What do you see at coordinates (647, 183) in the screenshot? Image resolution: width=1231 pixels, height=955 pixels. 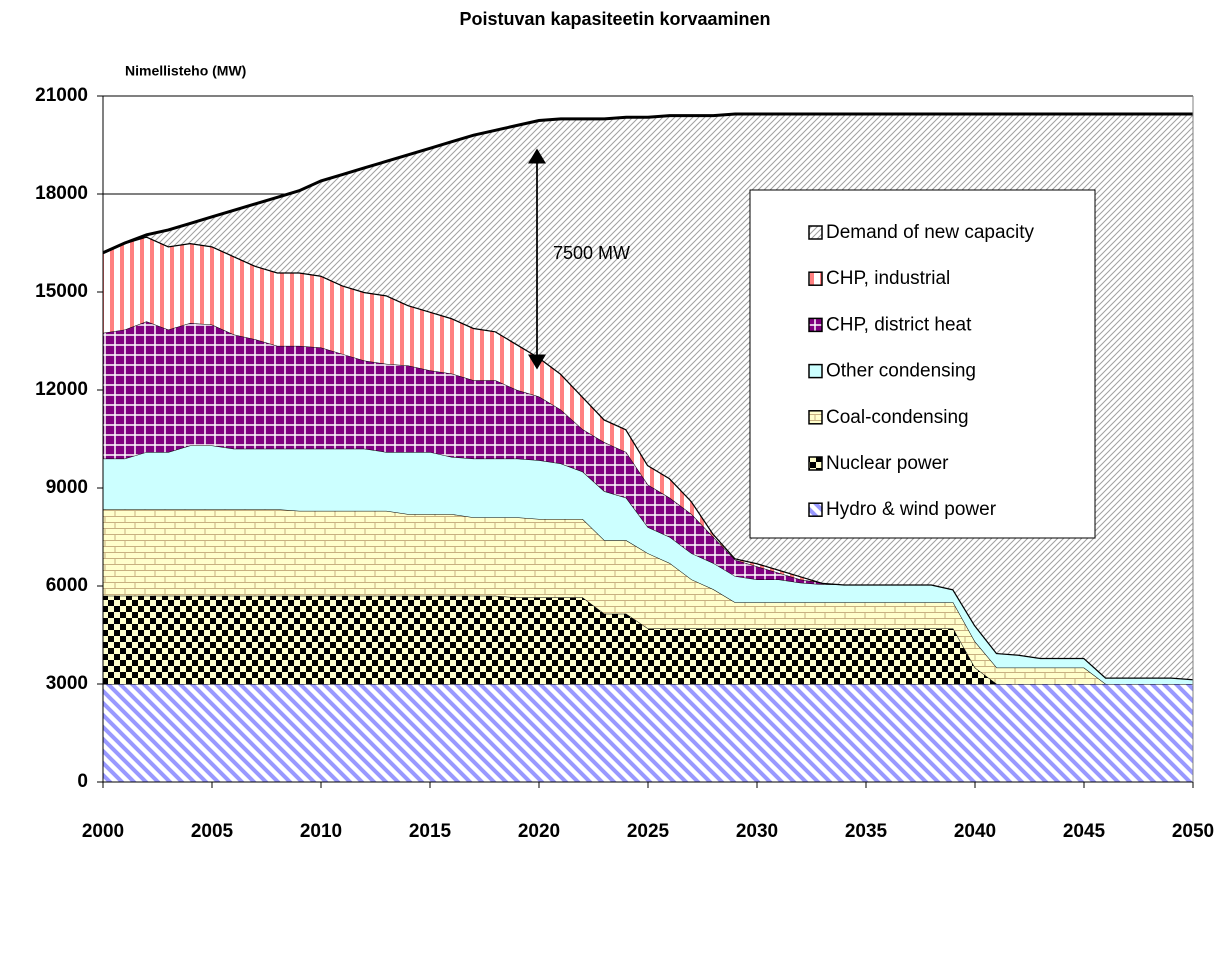 I see `area-edge` at bounding box center [647, 183].